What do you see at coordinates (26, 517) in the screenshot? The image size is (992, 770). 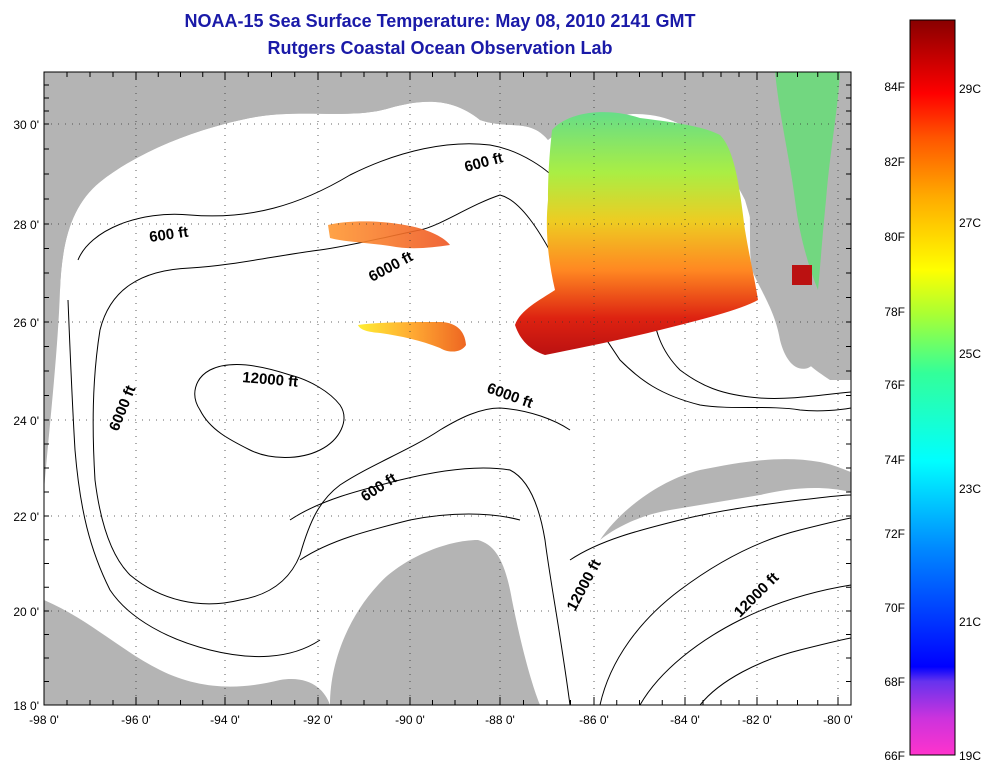 I see `lat-label: 22 0'` at bounding box center [26, 517].